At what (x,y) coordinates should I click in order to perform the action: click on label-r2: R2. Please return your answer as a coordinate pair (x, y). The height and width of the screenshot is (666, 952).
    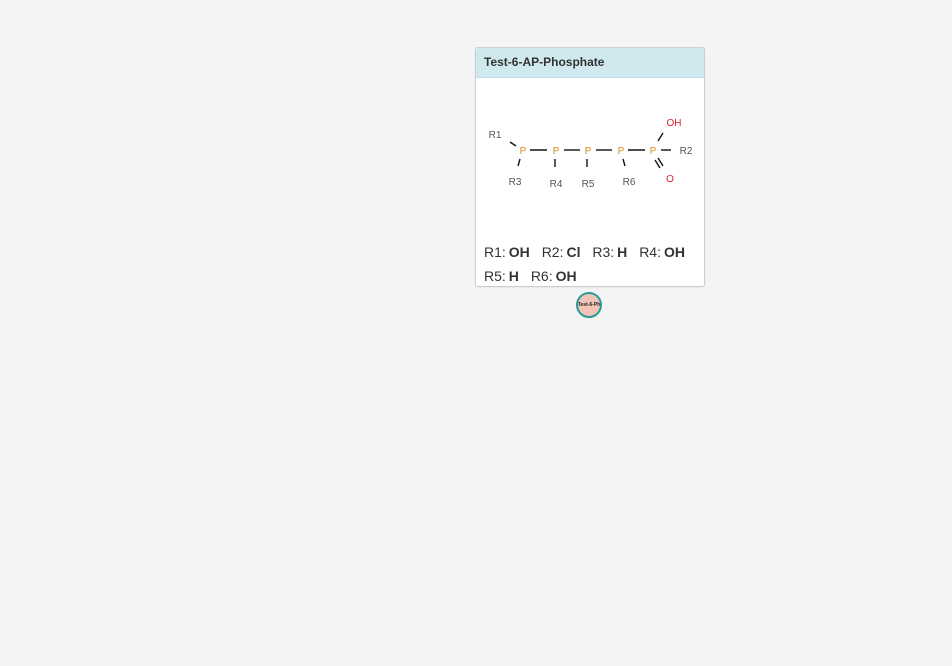
    Looking at the image, I should click on (686, 151).